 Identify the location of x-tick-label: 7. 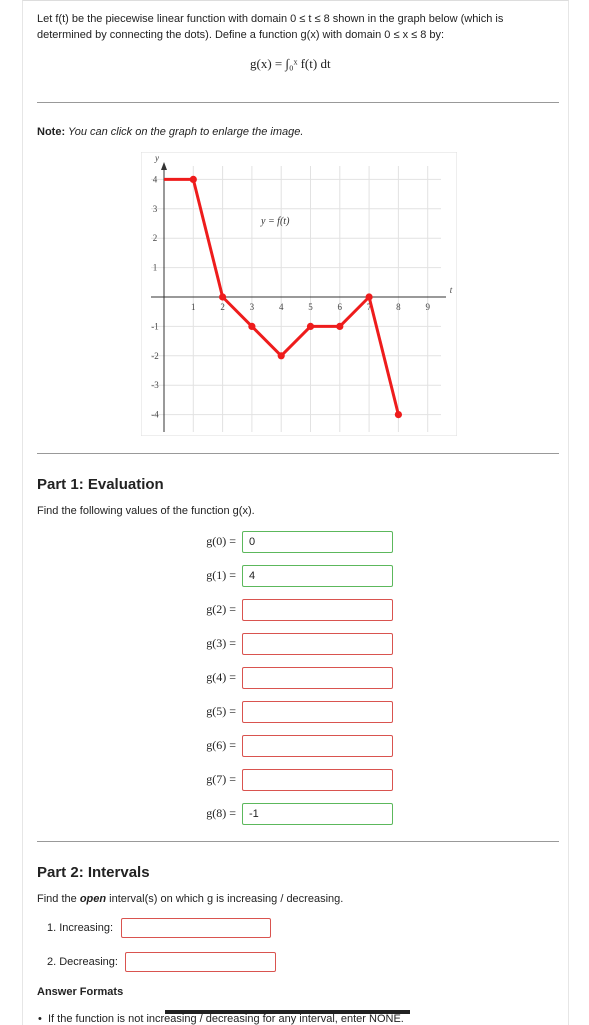
(369, 307).